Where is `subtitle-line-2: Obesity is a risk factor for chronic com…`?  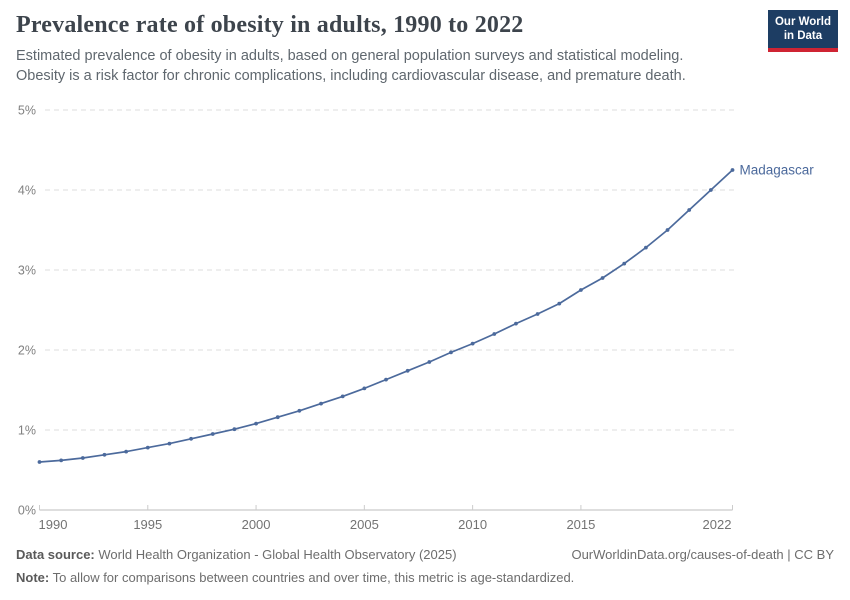 subtitle-line-2: Obesity is a risk factor for chronic com… is located at coordinates (351, 75).